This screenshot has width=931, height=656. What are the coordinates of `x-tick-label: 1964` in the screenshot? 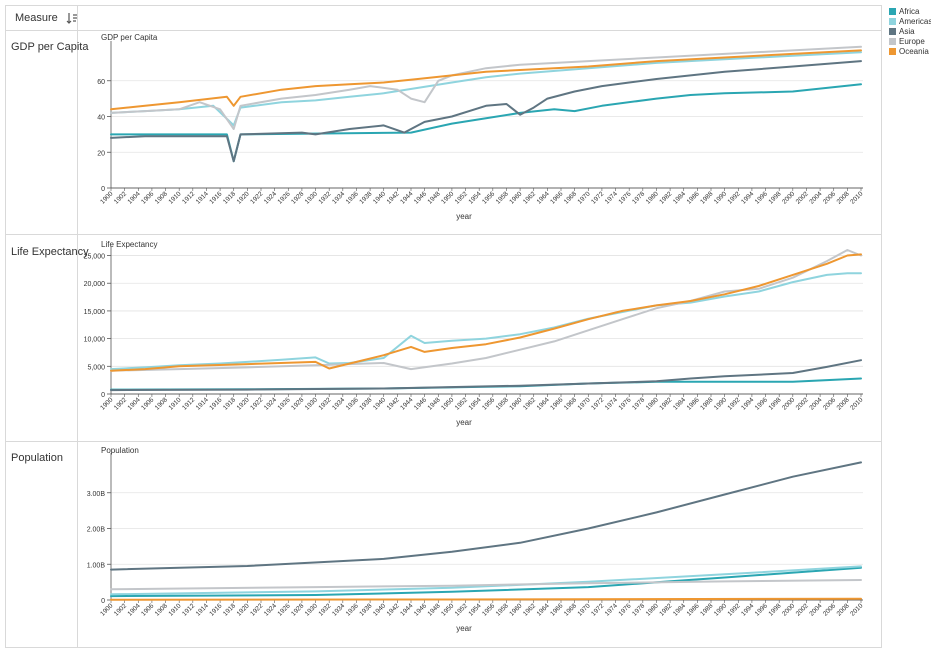 It's located at (543, 403).